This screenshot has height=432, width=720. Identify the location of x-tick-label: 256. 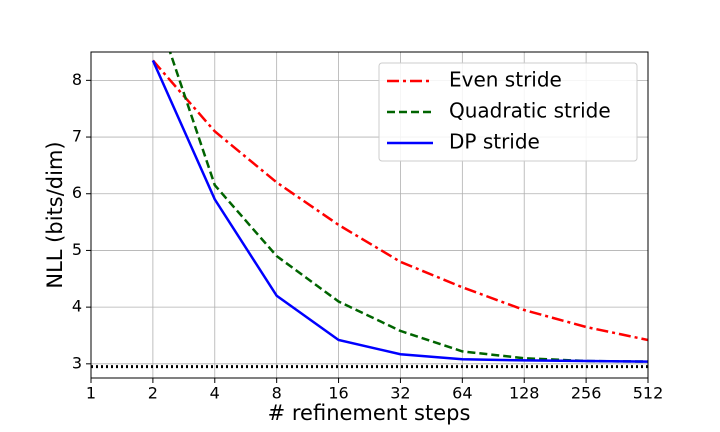
(586, 393).